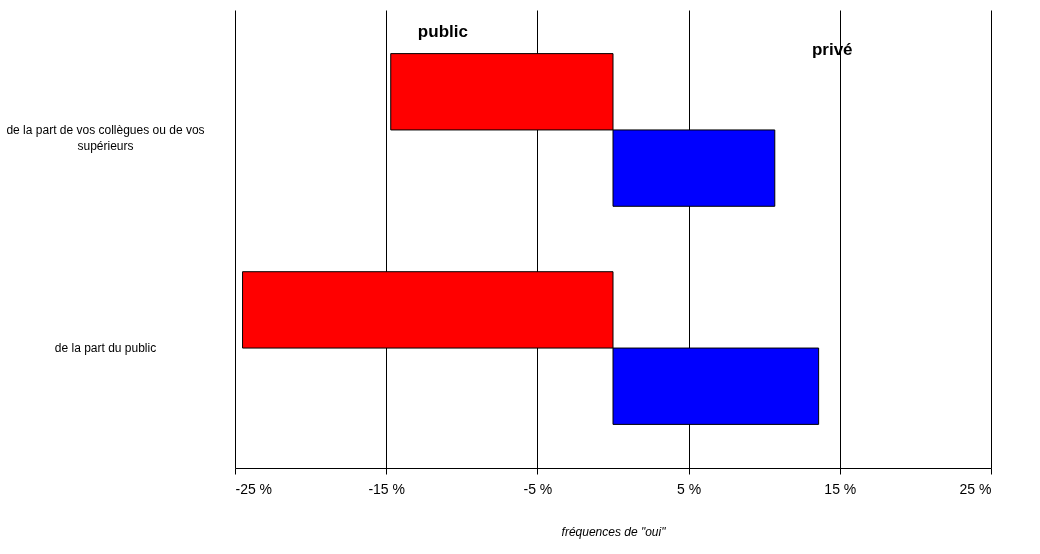  I want to click on x-tick-label: -5 %, so click(538, 488).